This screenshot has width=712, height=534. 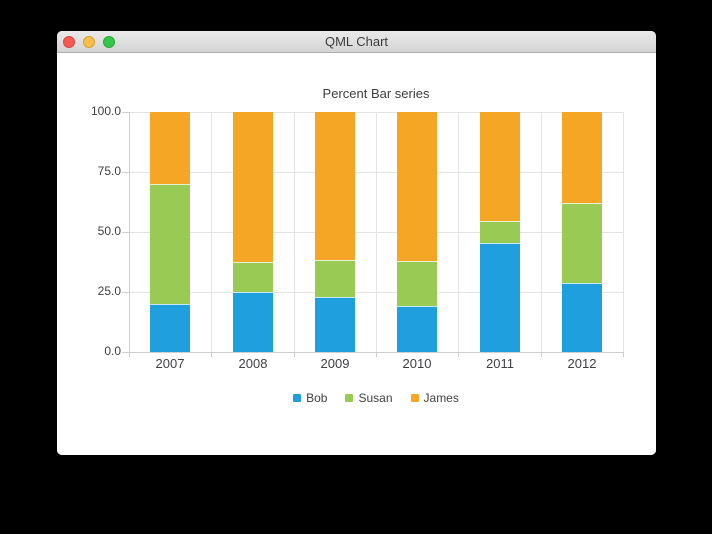 What do you see at coordinates (170, 363) in the screenshot?
I see `x-axis-label: 2007` at bounding box center [170, 363].